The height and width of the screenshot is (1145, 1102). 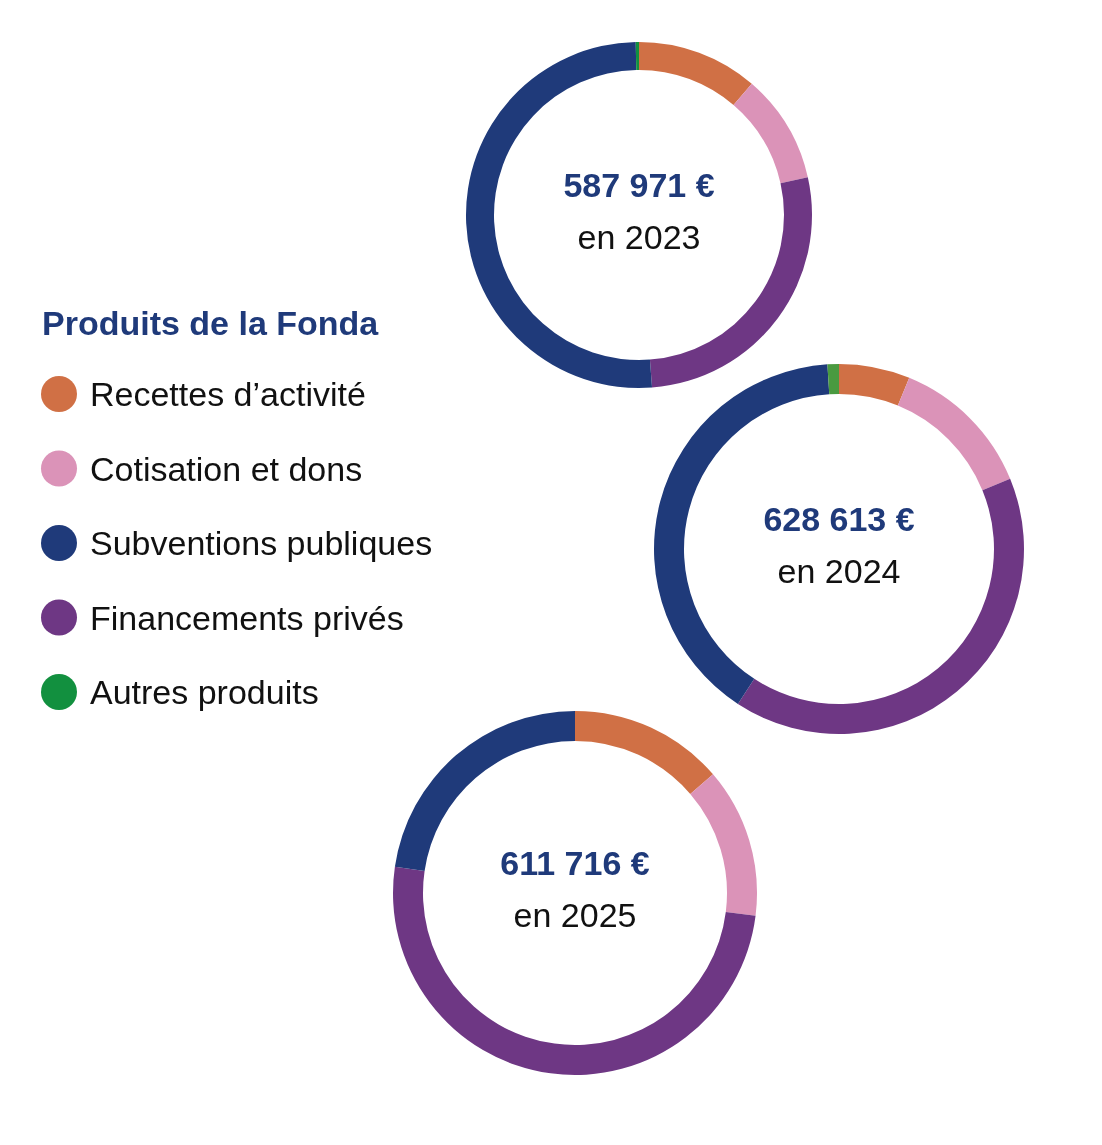 I want to click on legend-label: Autres produits, so click(x=204, y=692).